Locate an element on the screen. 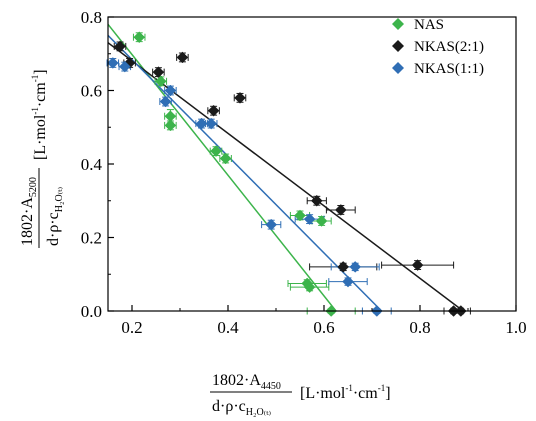  x-label-unit-open: [L·mol is located at coordinates (323, 393).